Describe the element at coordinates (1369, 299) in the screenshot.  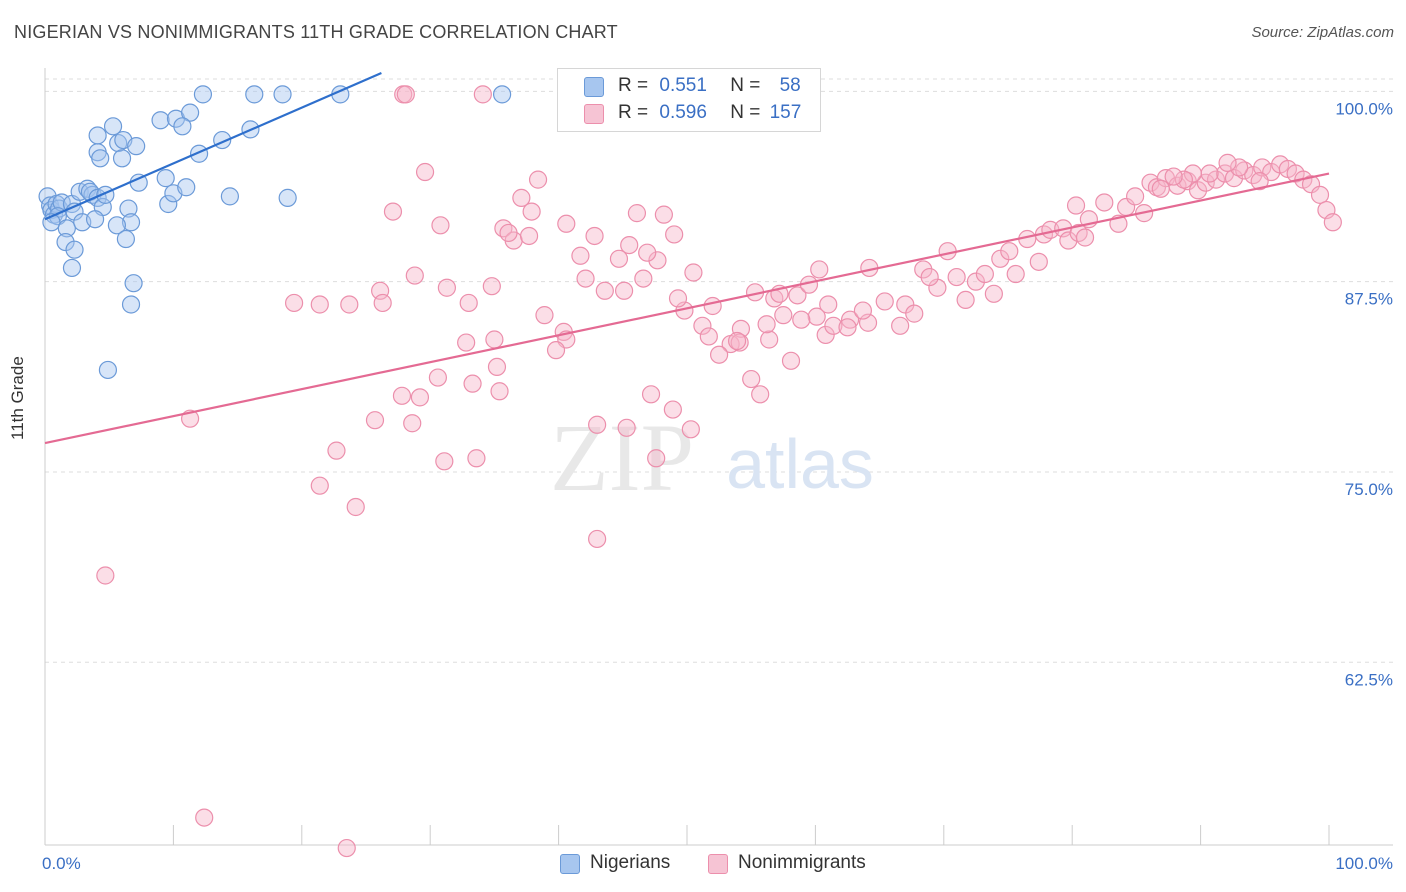
I see `y-tick-label: 87.5%` at that location.